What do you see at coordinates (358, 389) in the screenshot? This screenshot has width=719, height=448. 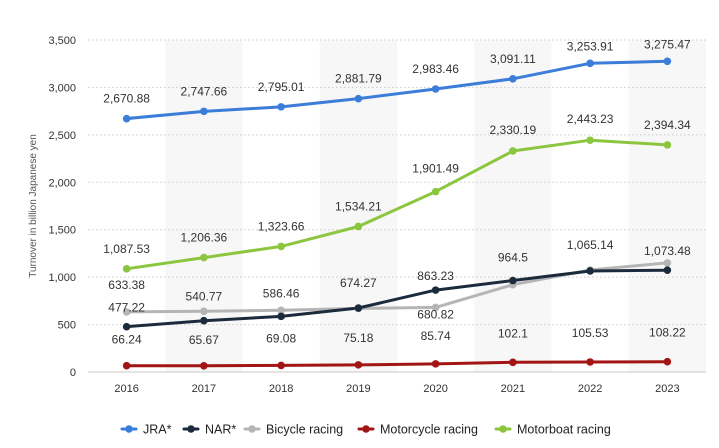 I see `x-tick-label: 2019` at bounding box center [358, 389].